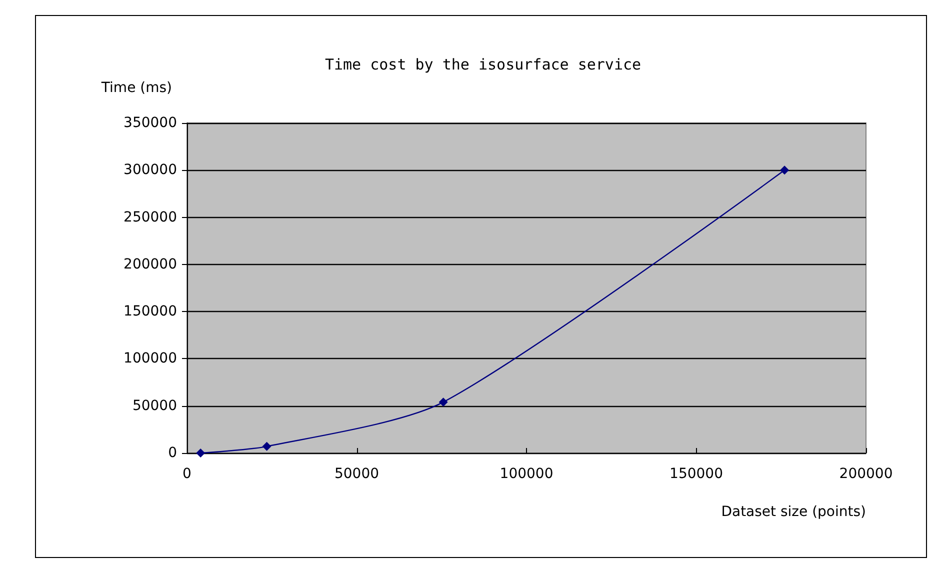 Image resolution: width=934 pixels, height=570 pixels. What do you see at coordinates (483, 65) in the screenshot?
I see `chart-title: Time cost by the isosurface service` at bounding box center [483, 65].